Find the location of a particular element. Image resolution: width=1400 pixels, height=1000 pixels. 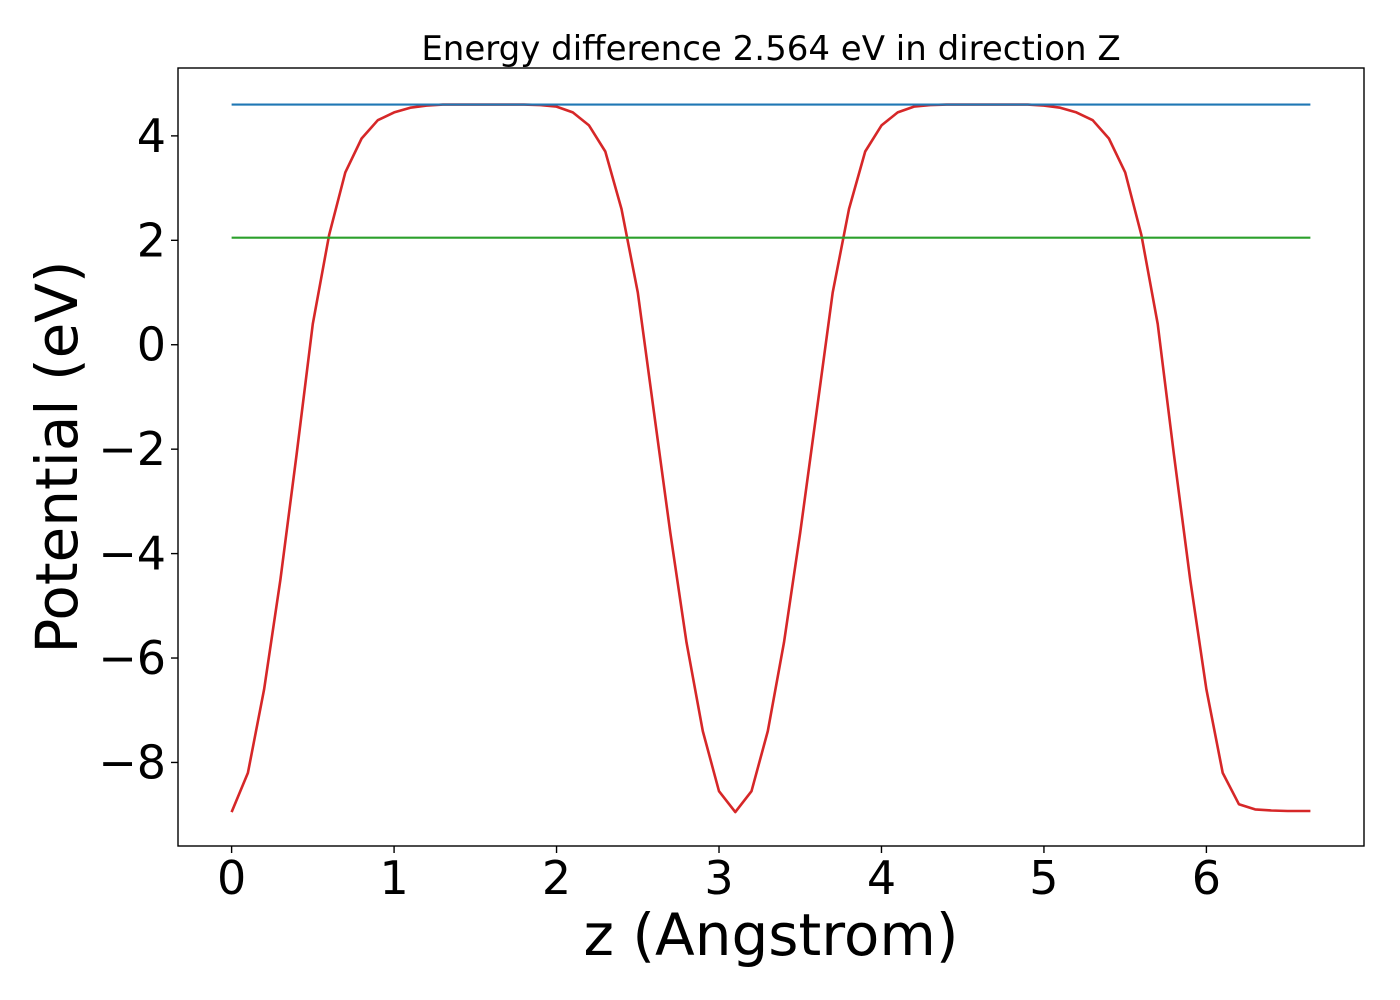

y-axis-ticks: −8 −6 −4 −2 0 2 4 is located at coordinates (138, 449).